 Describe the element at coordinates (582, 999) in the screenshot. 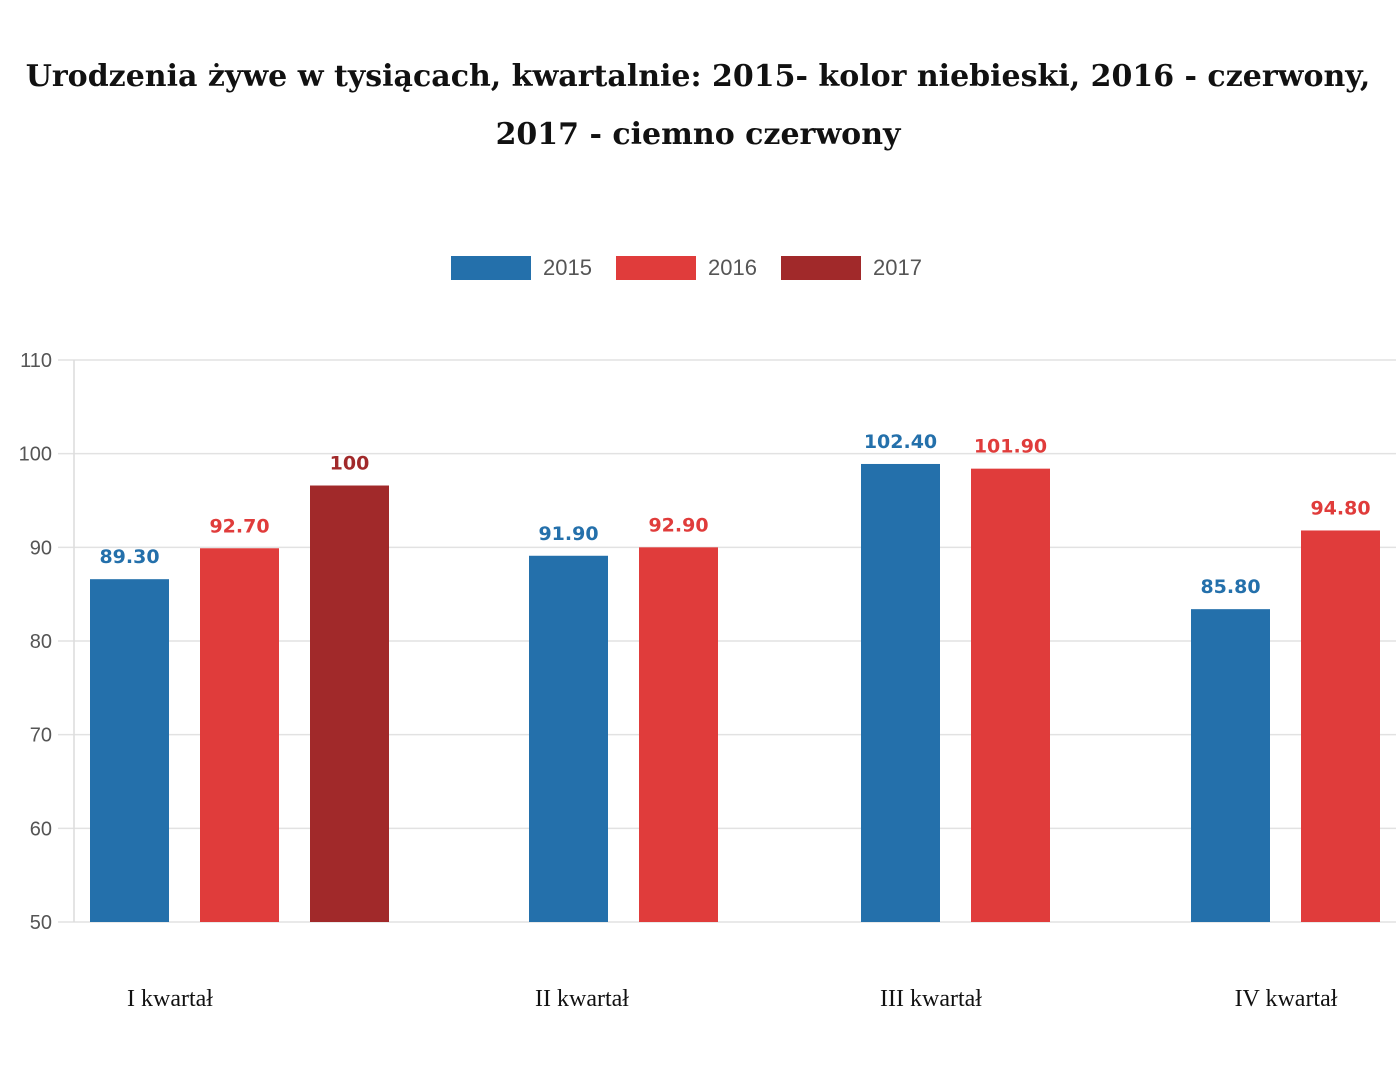

I see `x-category-label: II kwartał` at that location.